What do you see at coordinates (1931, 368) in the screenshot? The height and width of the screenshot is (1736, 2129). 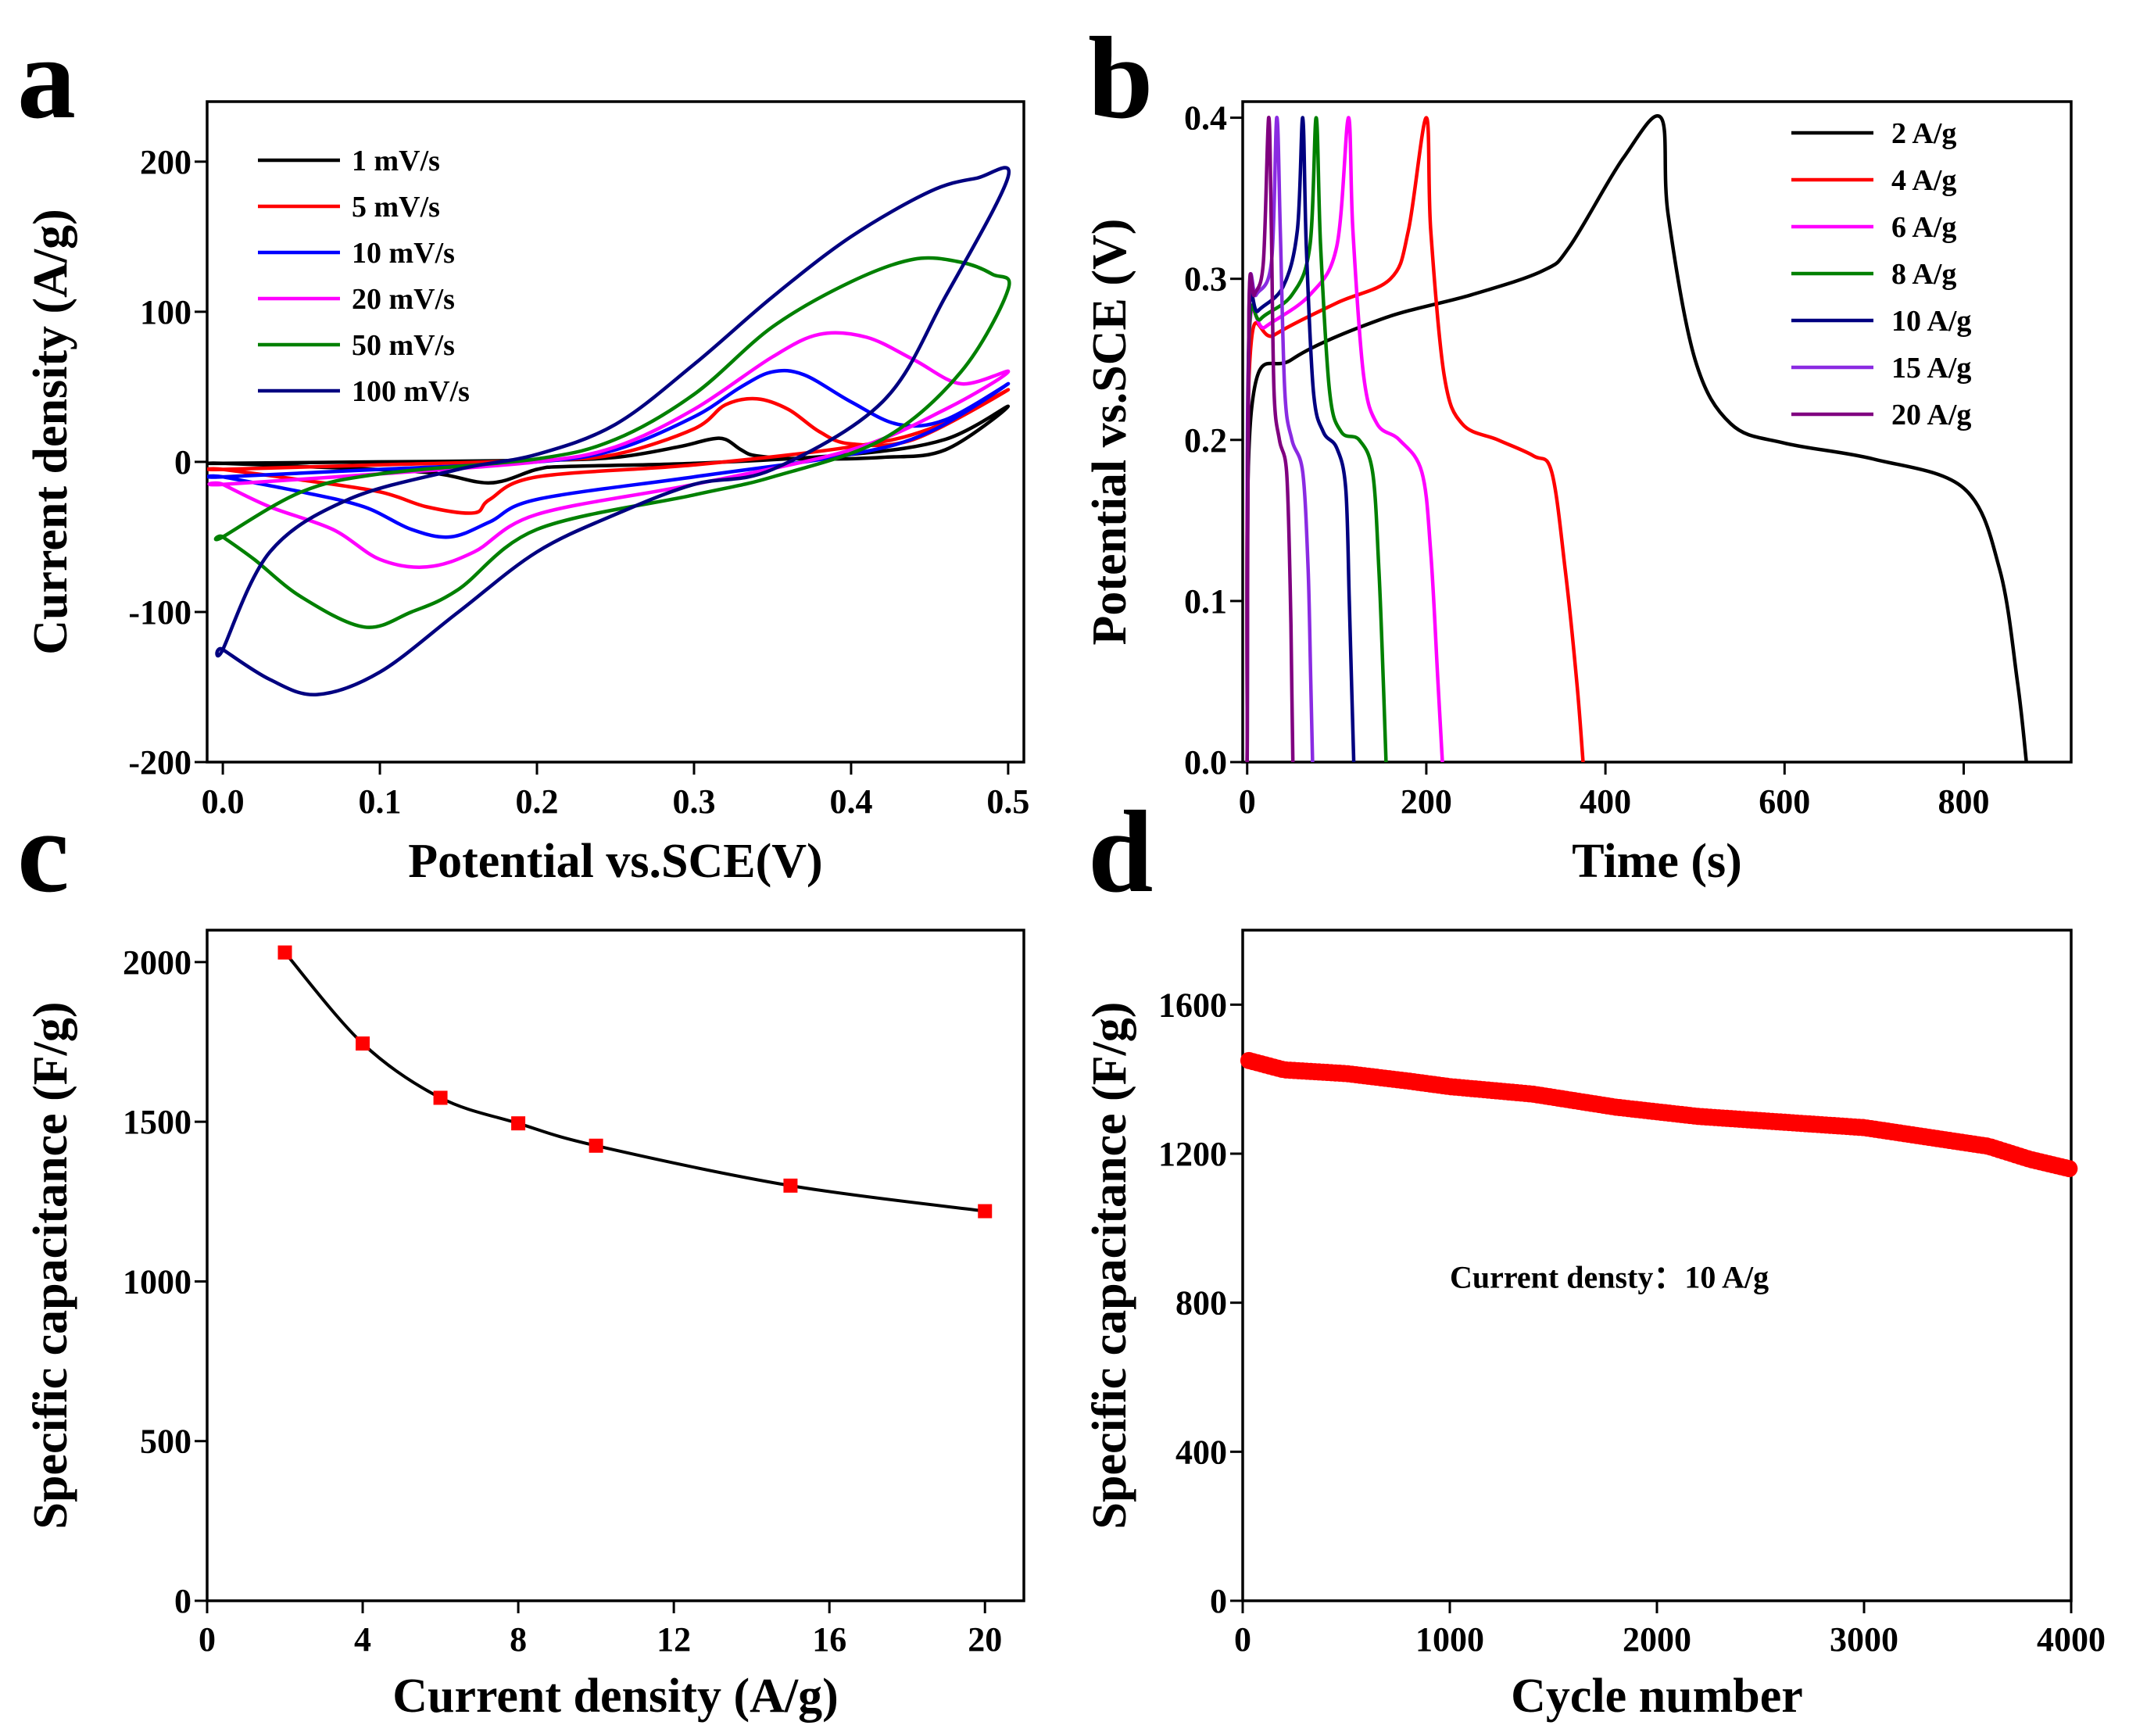 I see `legend-label: 15 A/g` at bounding box center [1931, 368].